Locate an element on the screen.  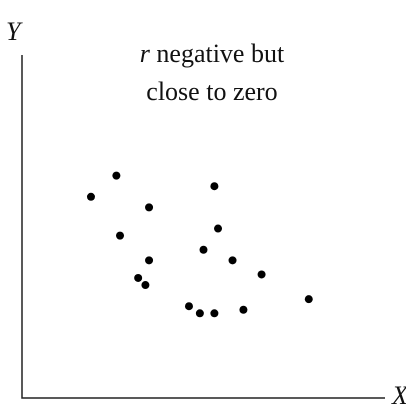
title-line: close to zero is located at coordinates (211, 91).